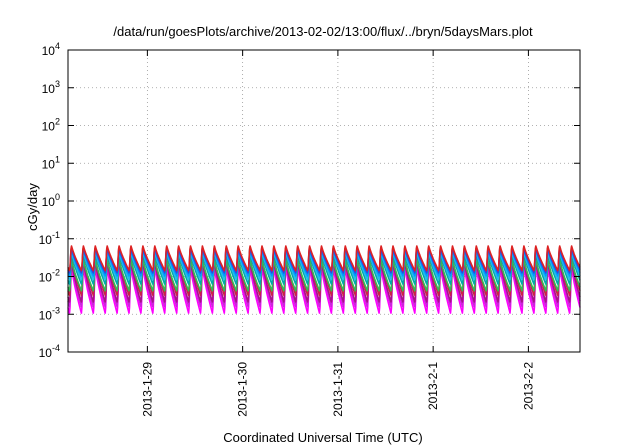 This screenshot has width=640, height=448. I want to click on y-tick-label: 10³, so click(51, 87).